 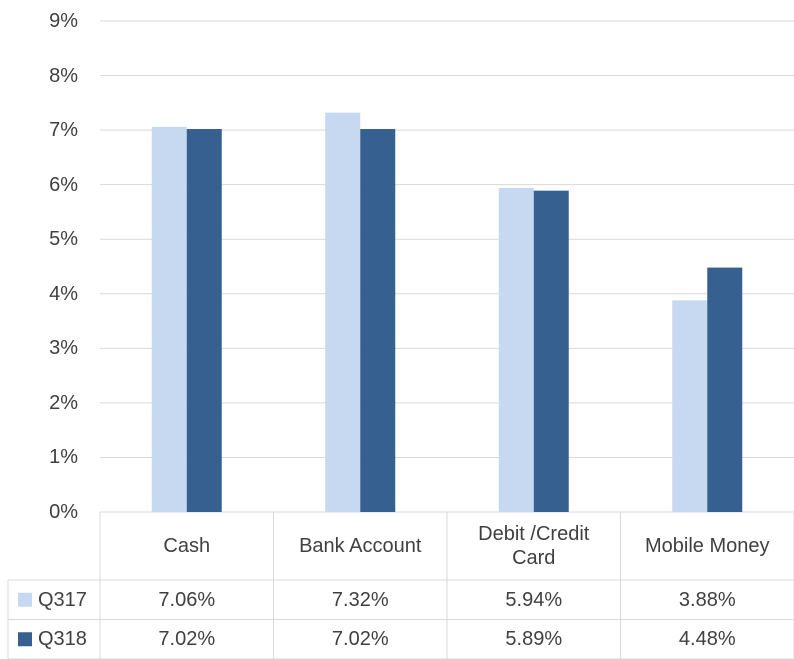 I want to click on y-tick-label: 2%, so click(x=63, y=402).